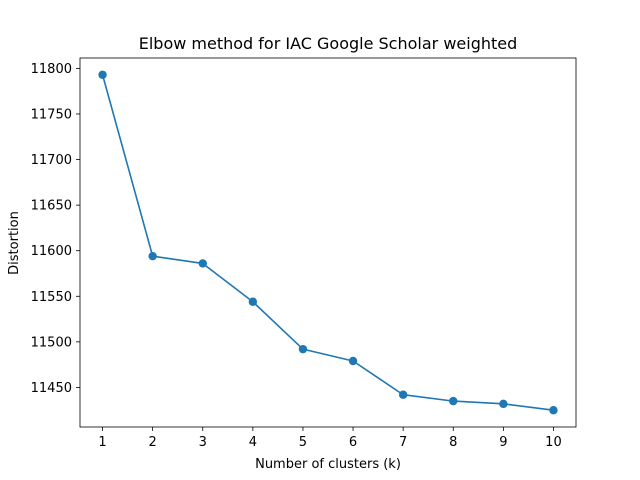  Describe the element at coordinates (51, 251) in the screenshot. I see `y-tick-label: 11600` at that location.